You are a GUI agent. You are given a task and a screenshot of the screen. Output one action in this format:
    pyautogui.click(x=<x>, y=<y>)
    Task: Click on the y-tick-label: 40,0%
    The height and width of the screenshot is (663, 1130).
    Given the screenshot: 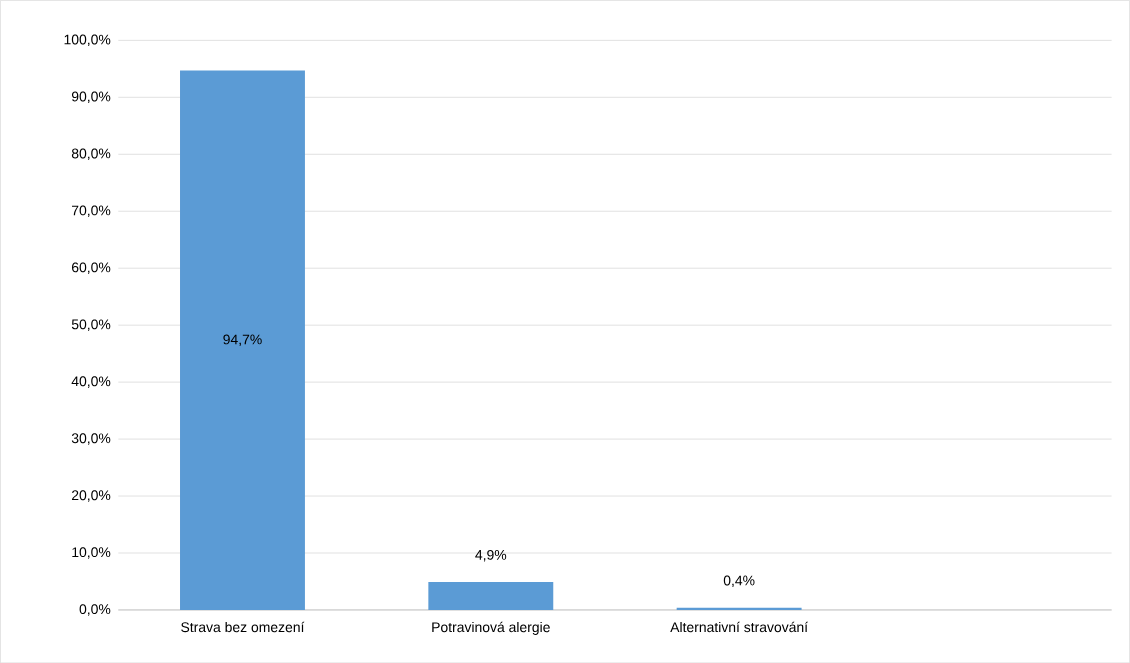 What is the action you would take?
    pyautogui.click(x=91, y=382)
    